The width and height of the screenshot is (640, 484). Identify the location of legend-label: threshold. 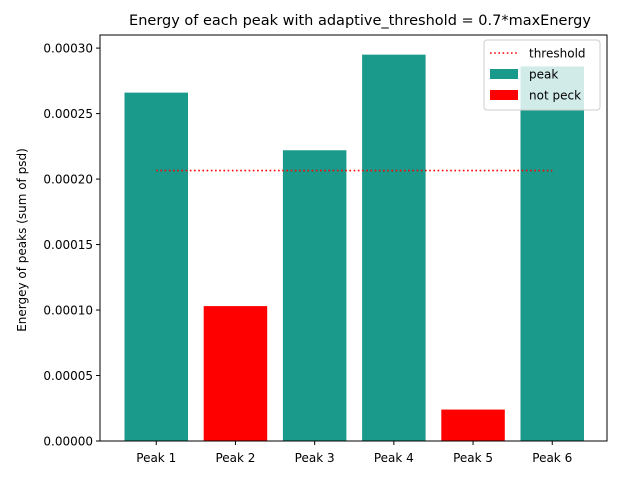
(557, 54).